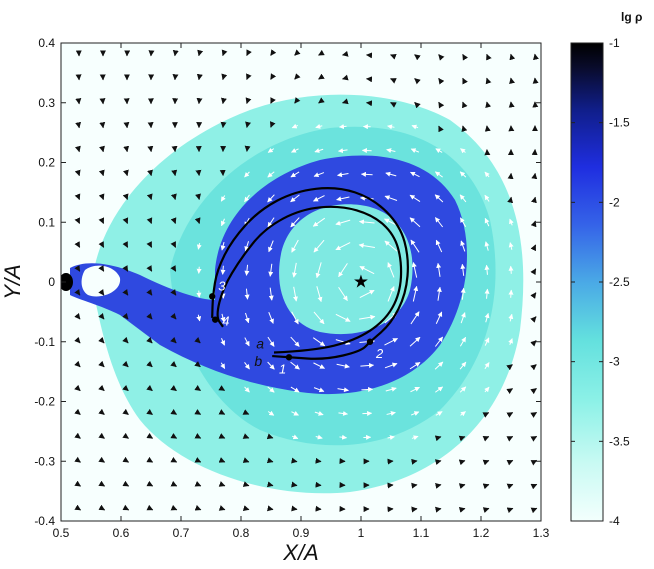 This screenshot has width=654, height=569. What do you see at coordinates (379, 353) in the screenshot?
I see `trajectory-point-label: 2` at bounding box center [379, 353].